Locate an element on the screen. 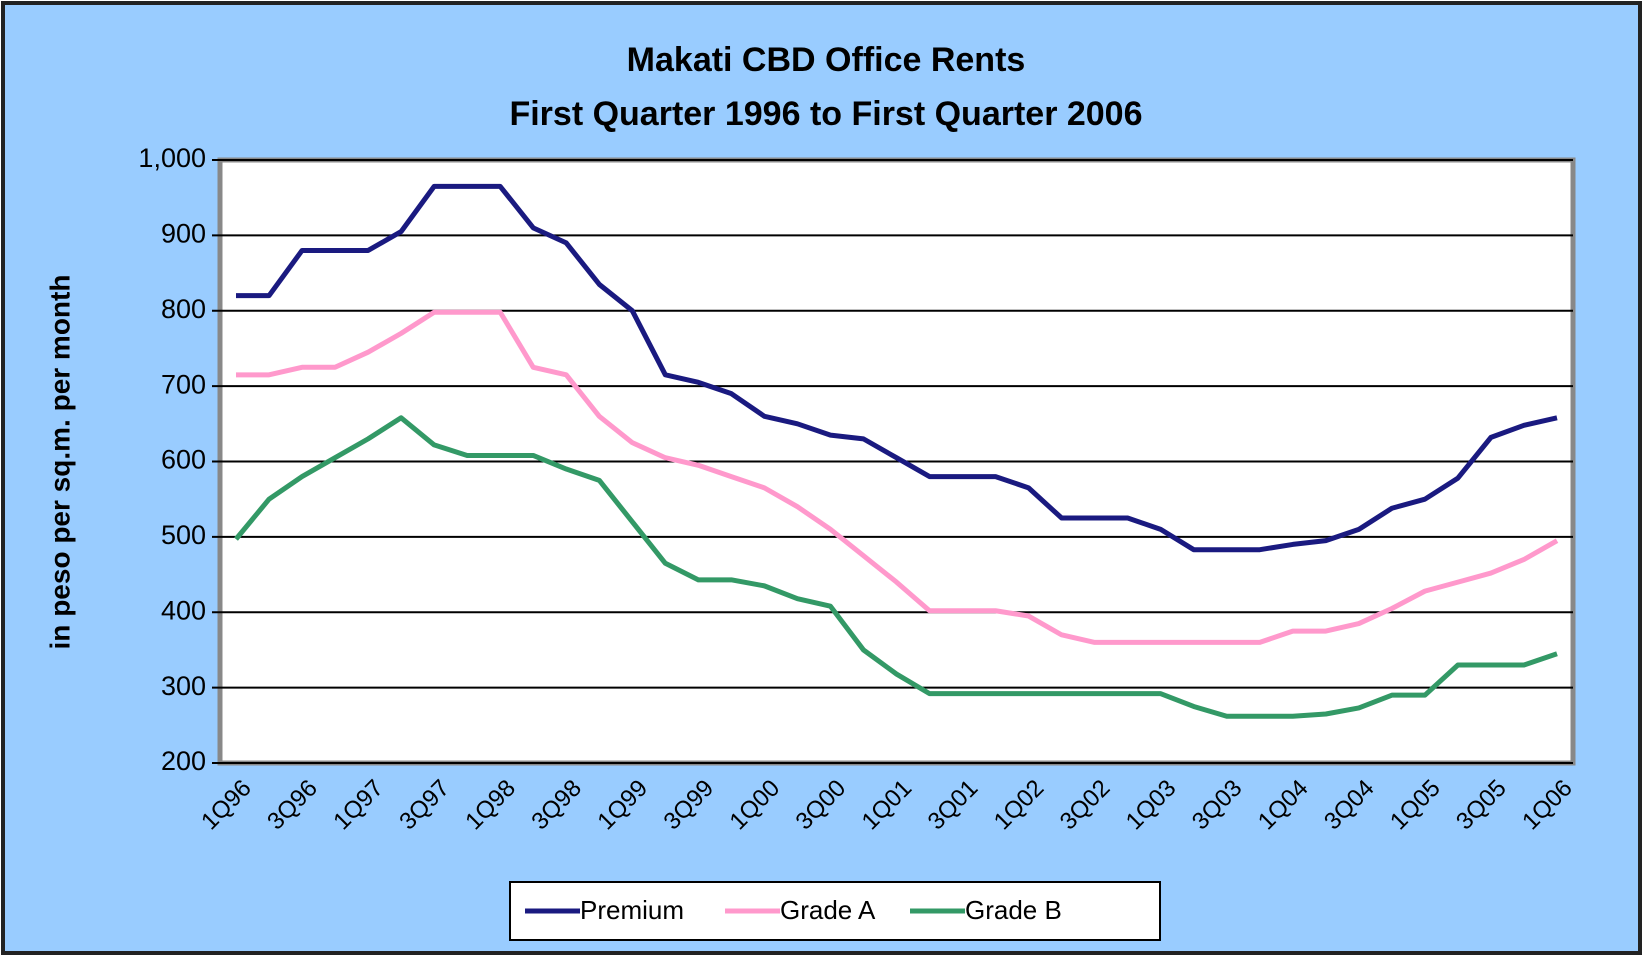 The image size is (1643, 956). y-tick-label: 500 is located at coordinates (183, 535).